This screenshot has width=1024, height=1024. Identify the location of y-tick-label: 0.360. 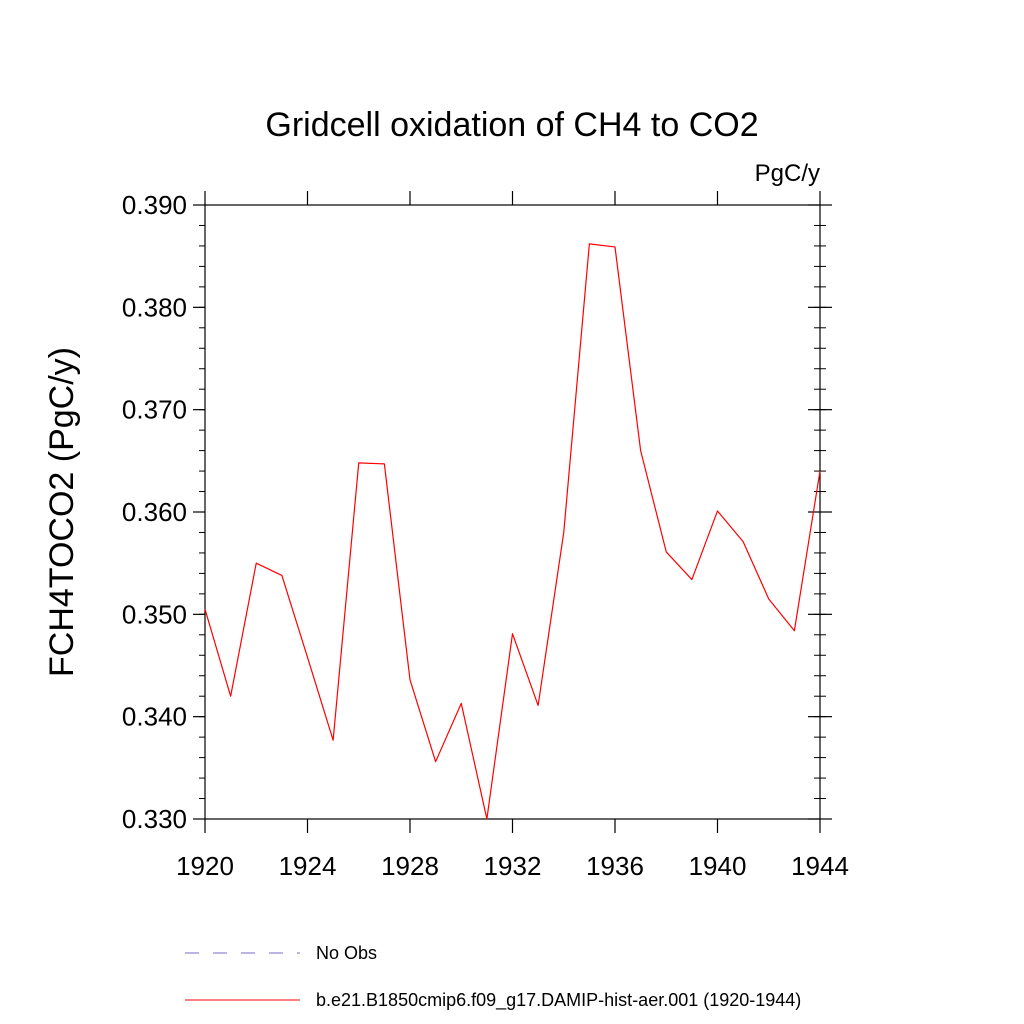
(154, 512).